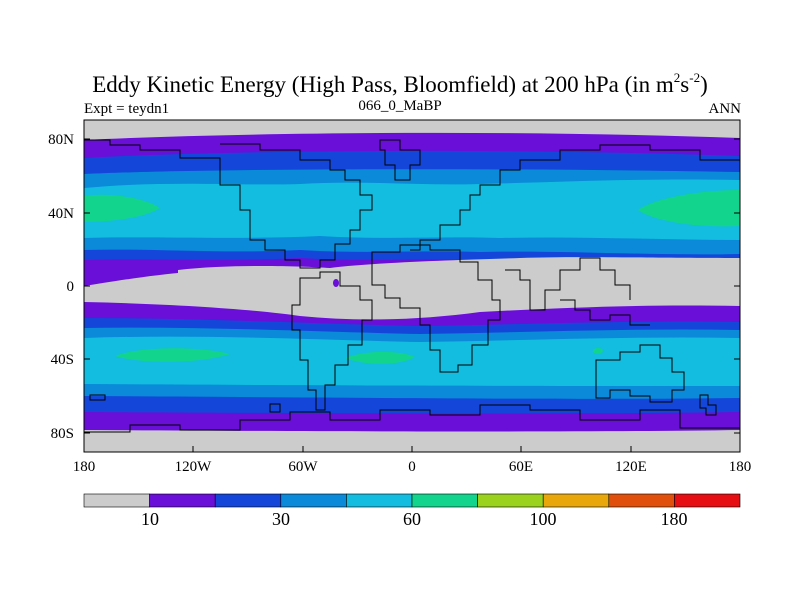  I want to click on coast-south-america, so click(332, 341).